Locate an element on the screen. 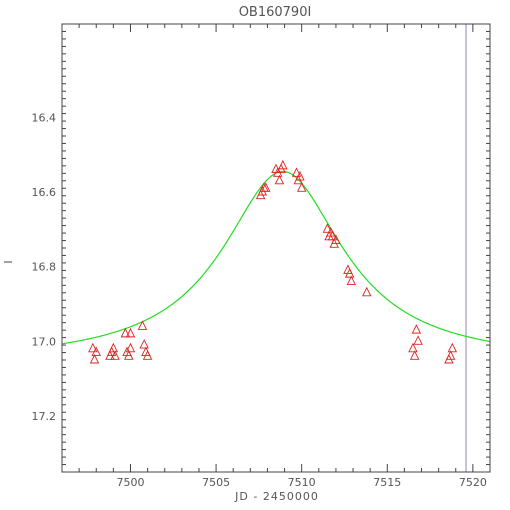  y-tick-label: 16.6 is located at coordinates (44, 192).